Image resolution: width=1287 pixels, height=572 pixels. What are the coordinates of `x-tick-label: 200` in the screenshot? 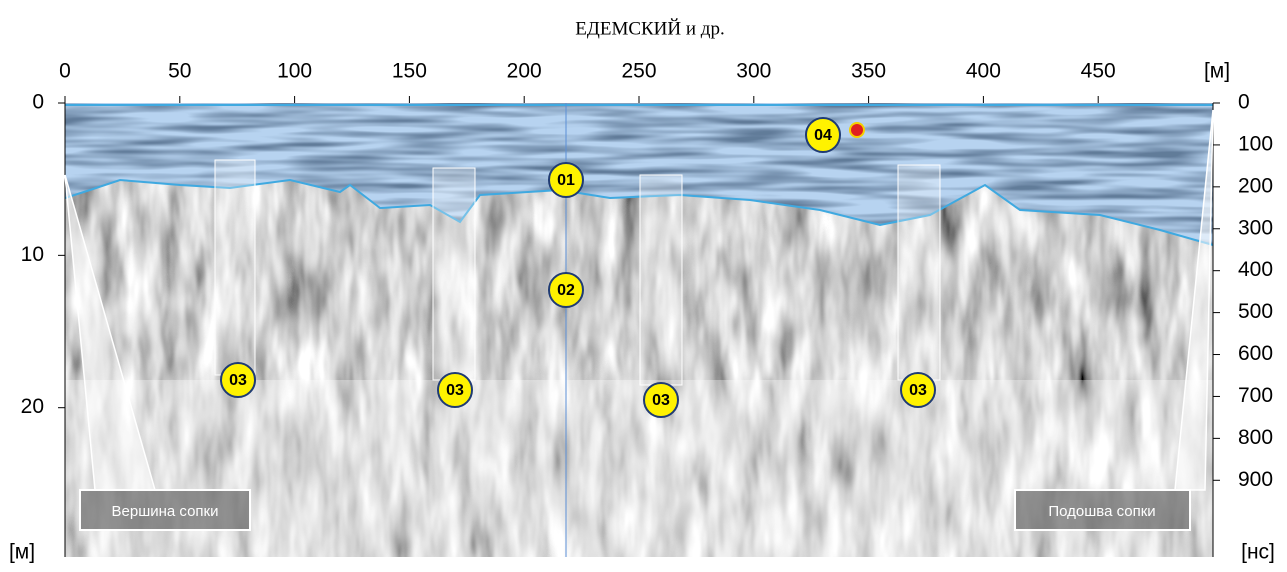 It's located at (524, 71).